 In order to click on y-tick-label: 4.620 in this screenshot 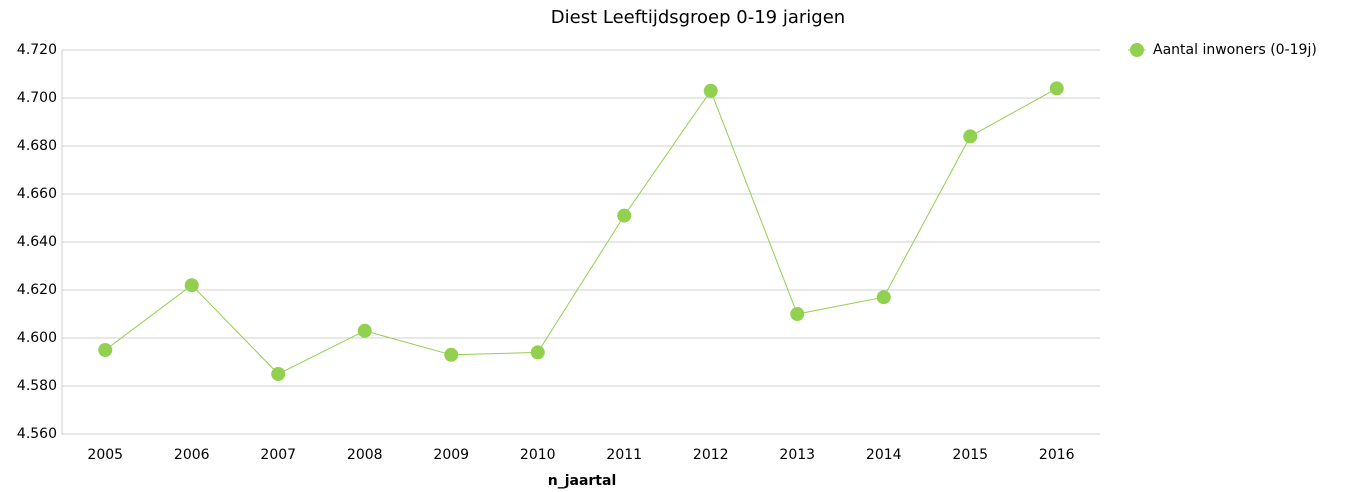, I will do `click(37, 290)`.